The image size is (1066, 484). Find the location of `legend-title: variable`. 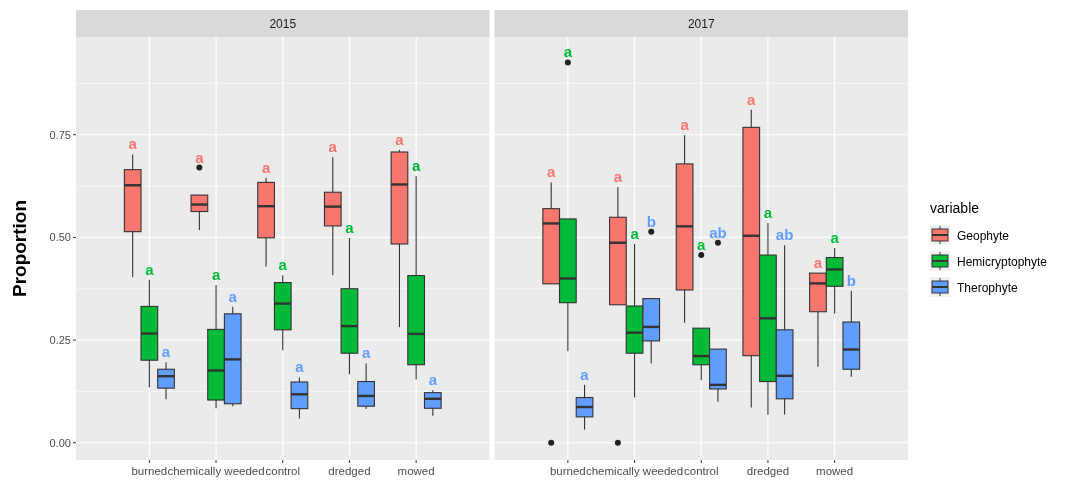

legend-title: variable is located at coordinates (955, 208).